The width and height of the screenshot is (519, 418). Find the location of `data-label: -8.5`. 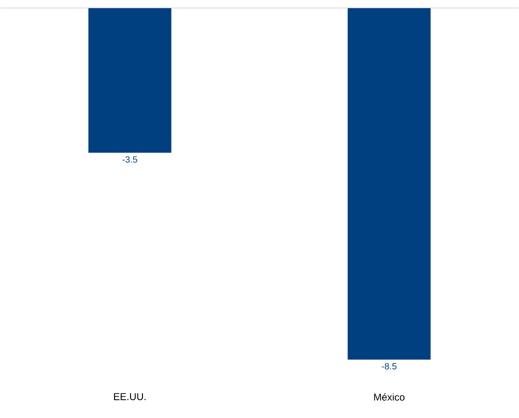

data-label: -8.5 is located at coordinates (389, 366).